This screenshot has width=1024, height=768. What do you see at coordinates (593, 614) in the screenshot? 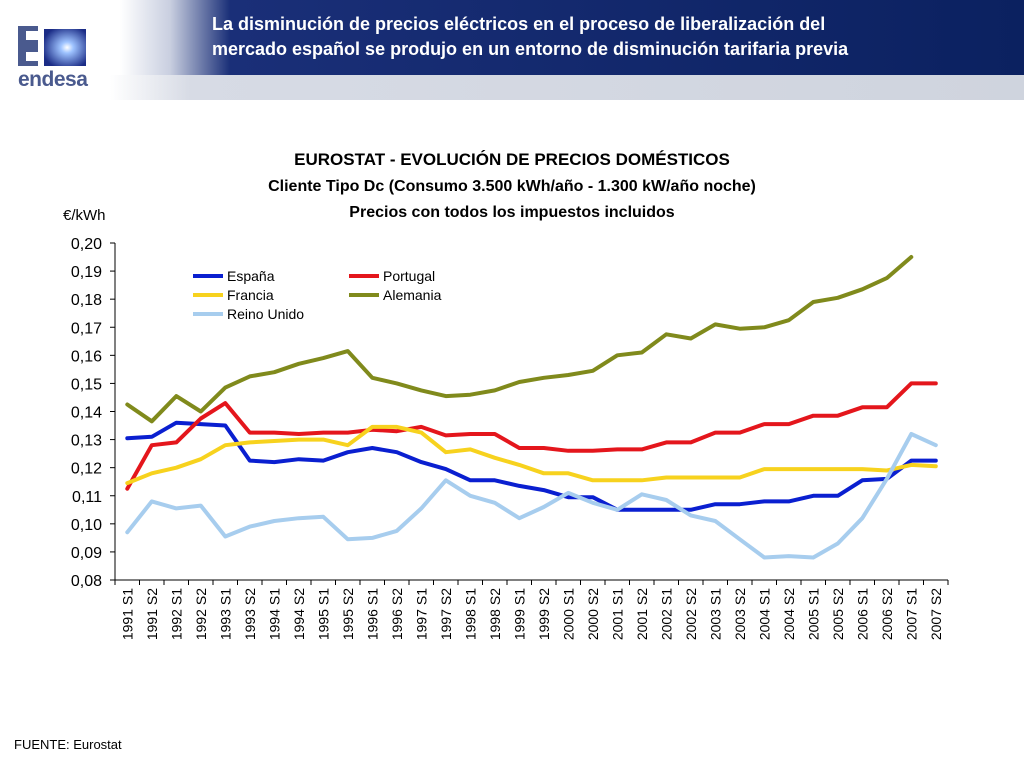
I see `x-tick-label: 2000 S2` at bounding box center [593, 614].